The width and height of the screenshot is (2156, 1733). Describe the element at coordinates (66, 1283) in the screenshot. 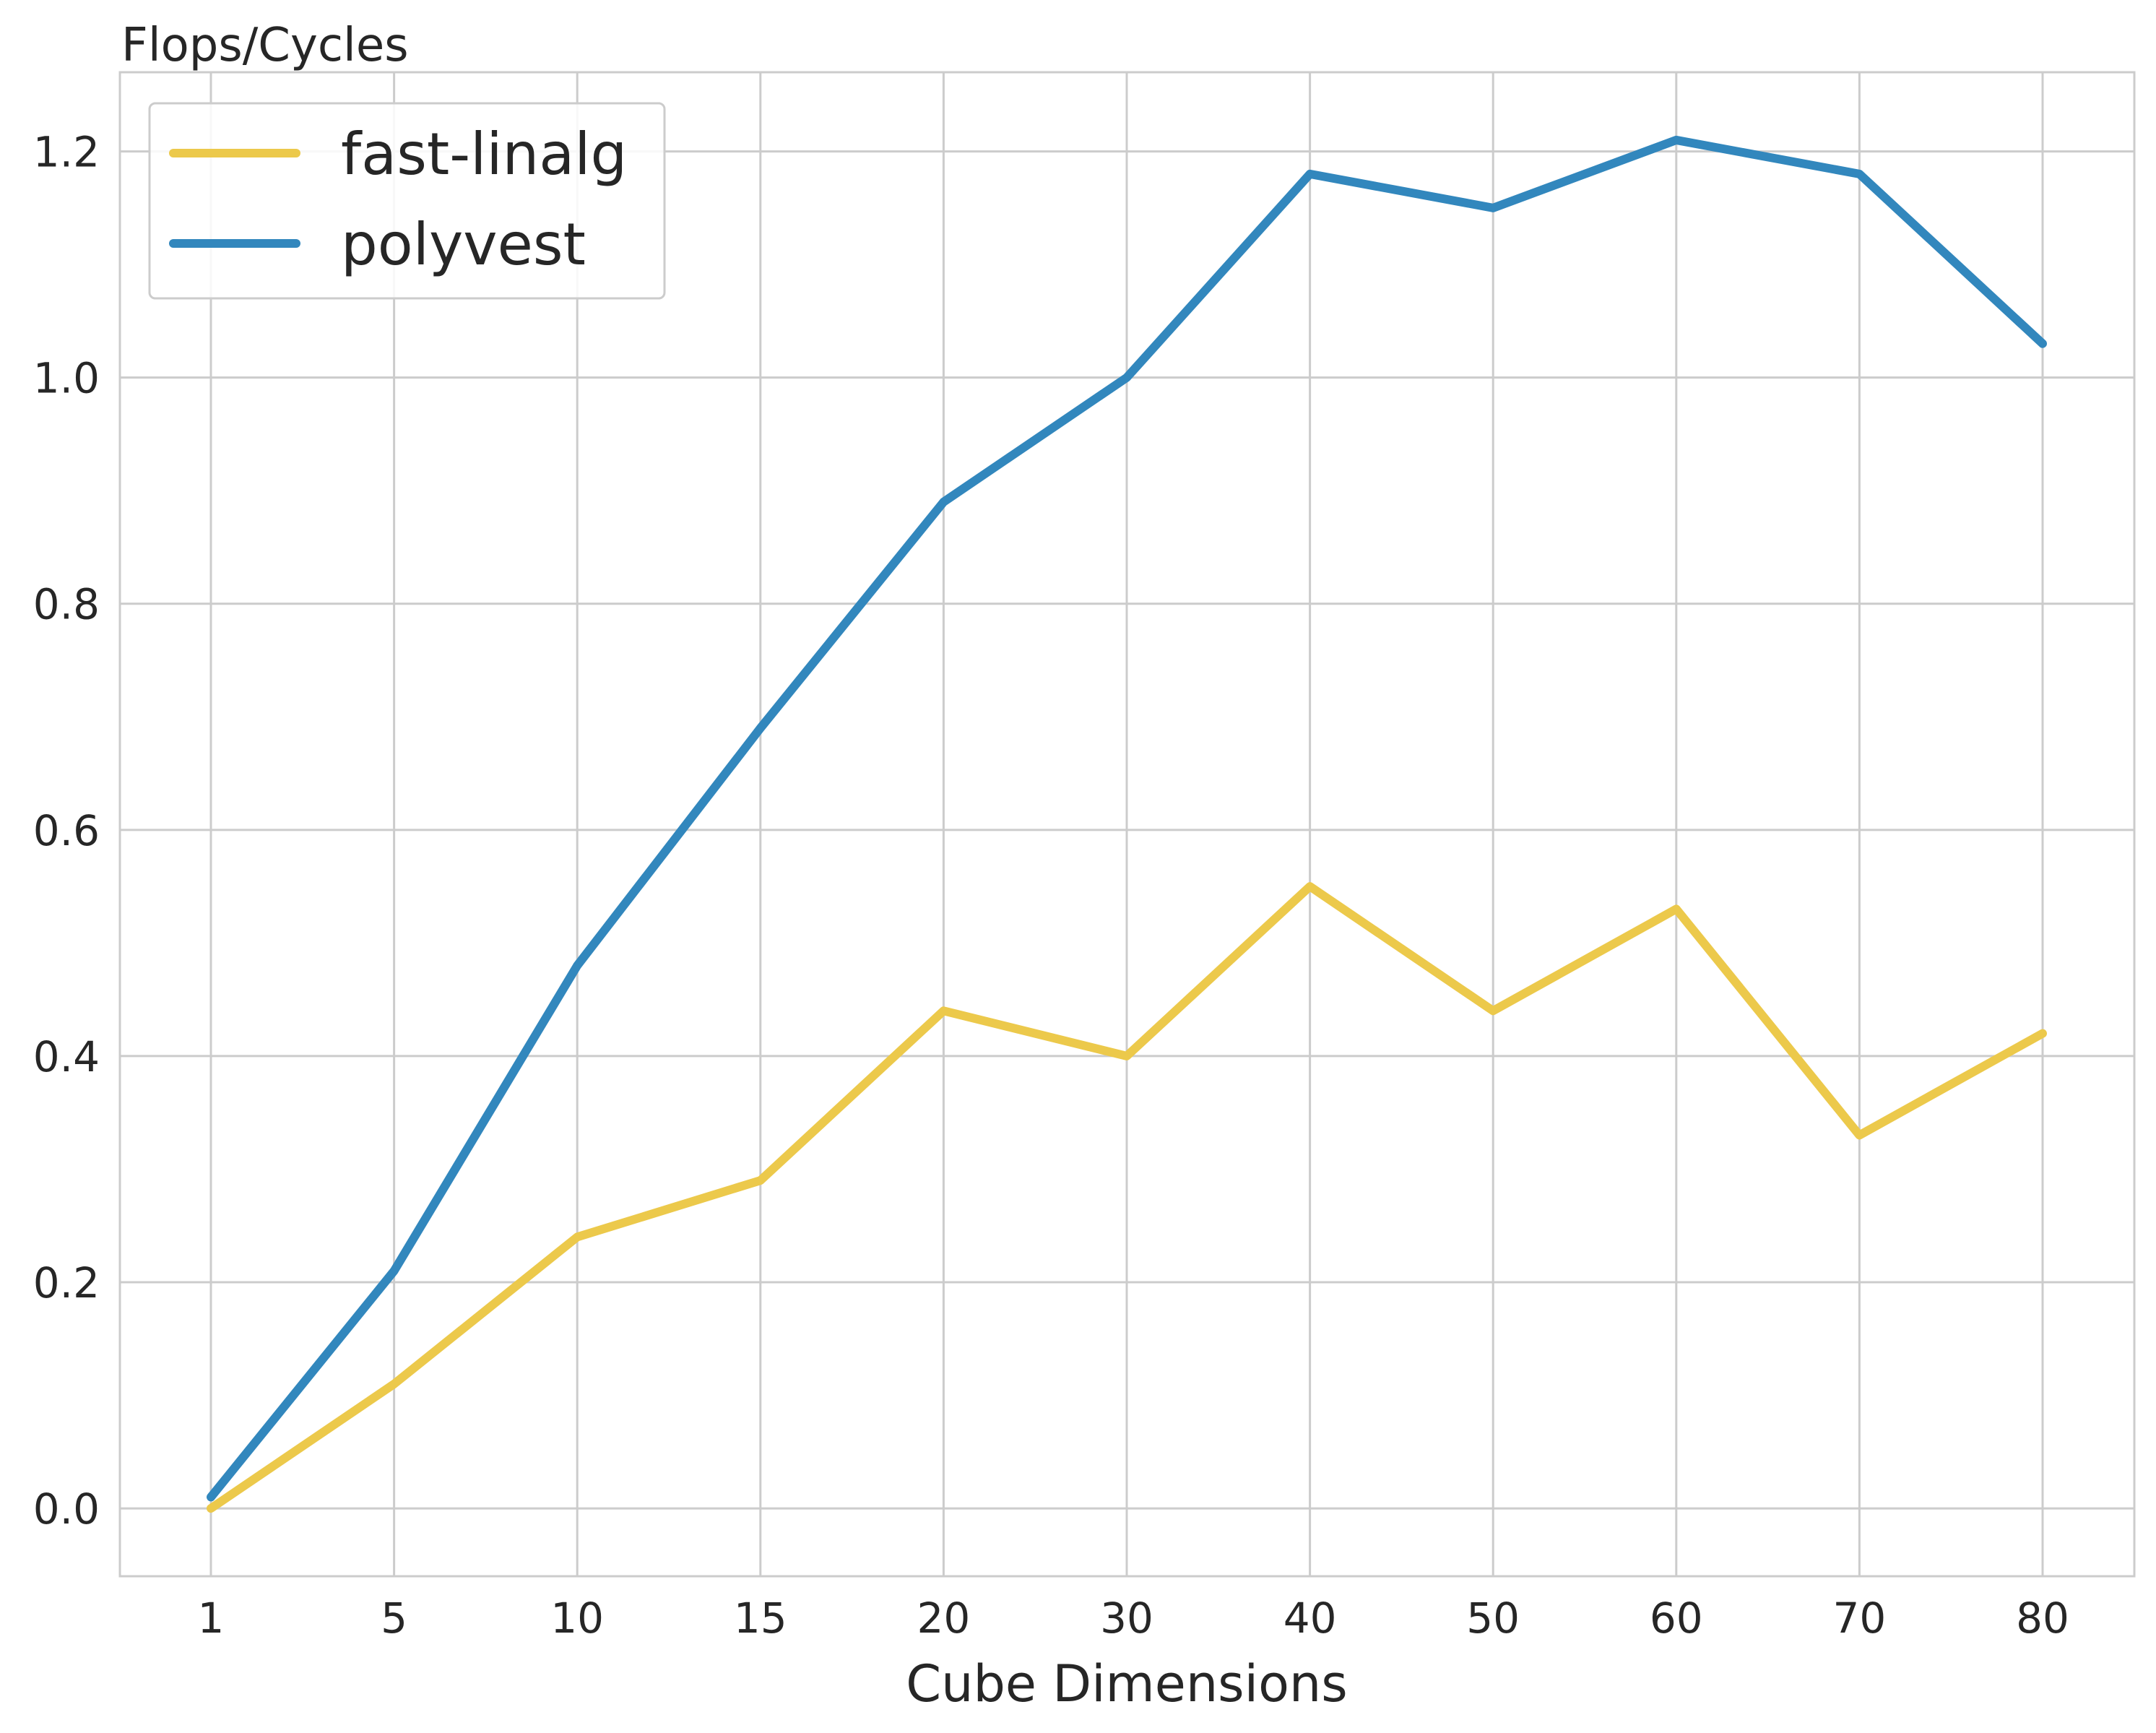

I see `y-tick-label: 0.2` at that location.